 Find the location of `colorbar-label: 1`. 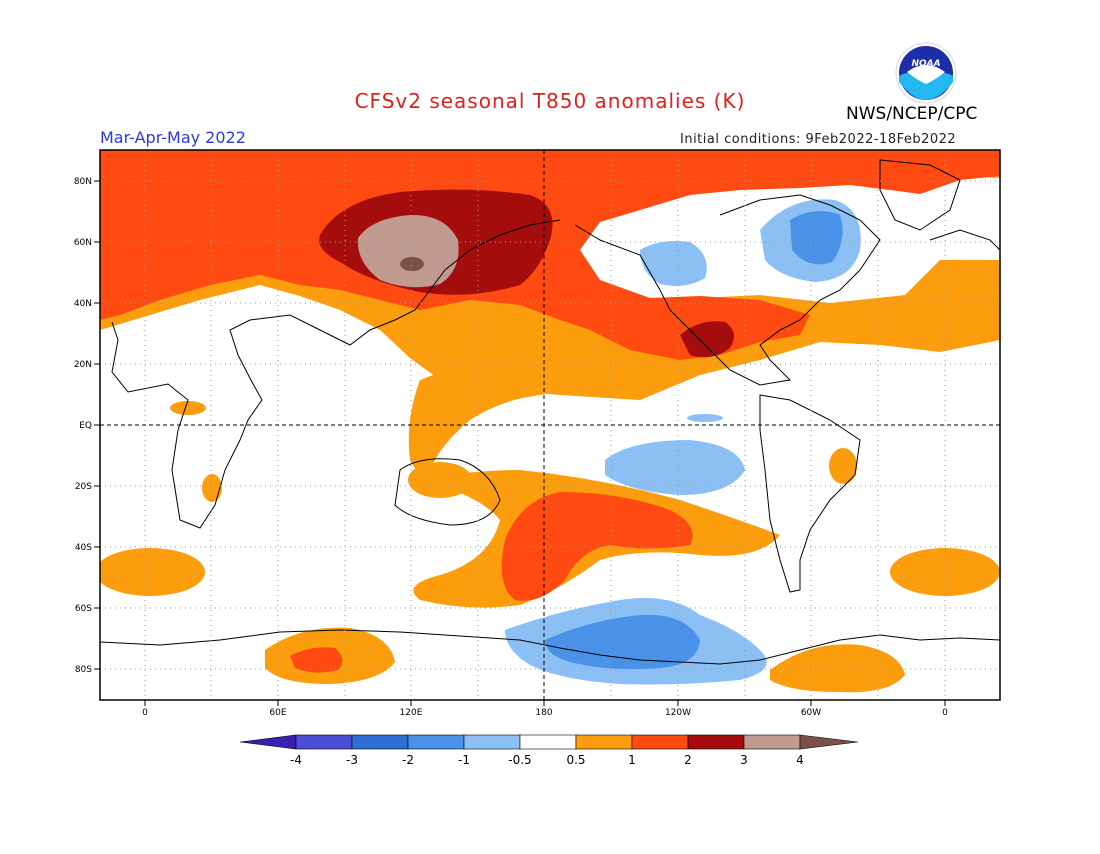

colorbar-label: 1 is located at coordinates (632, 760).